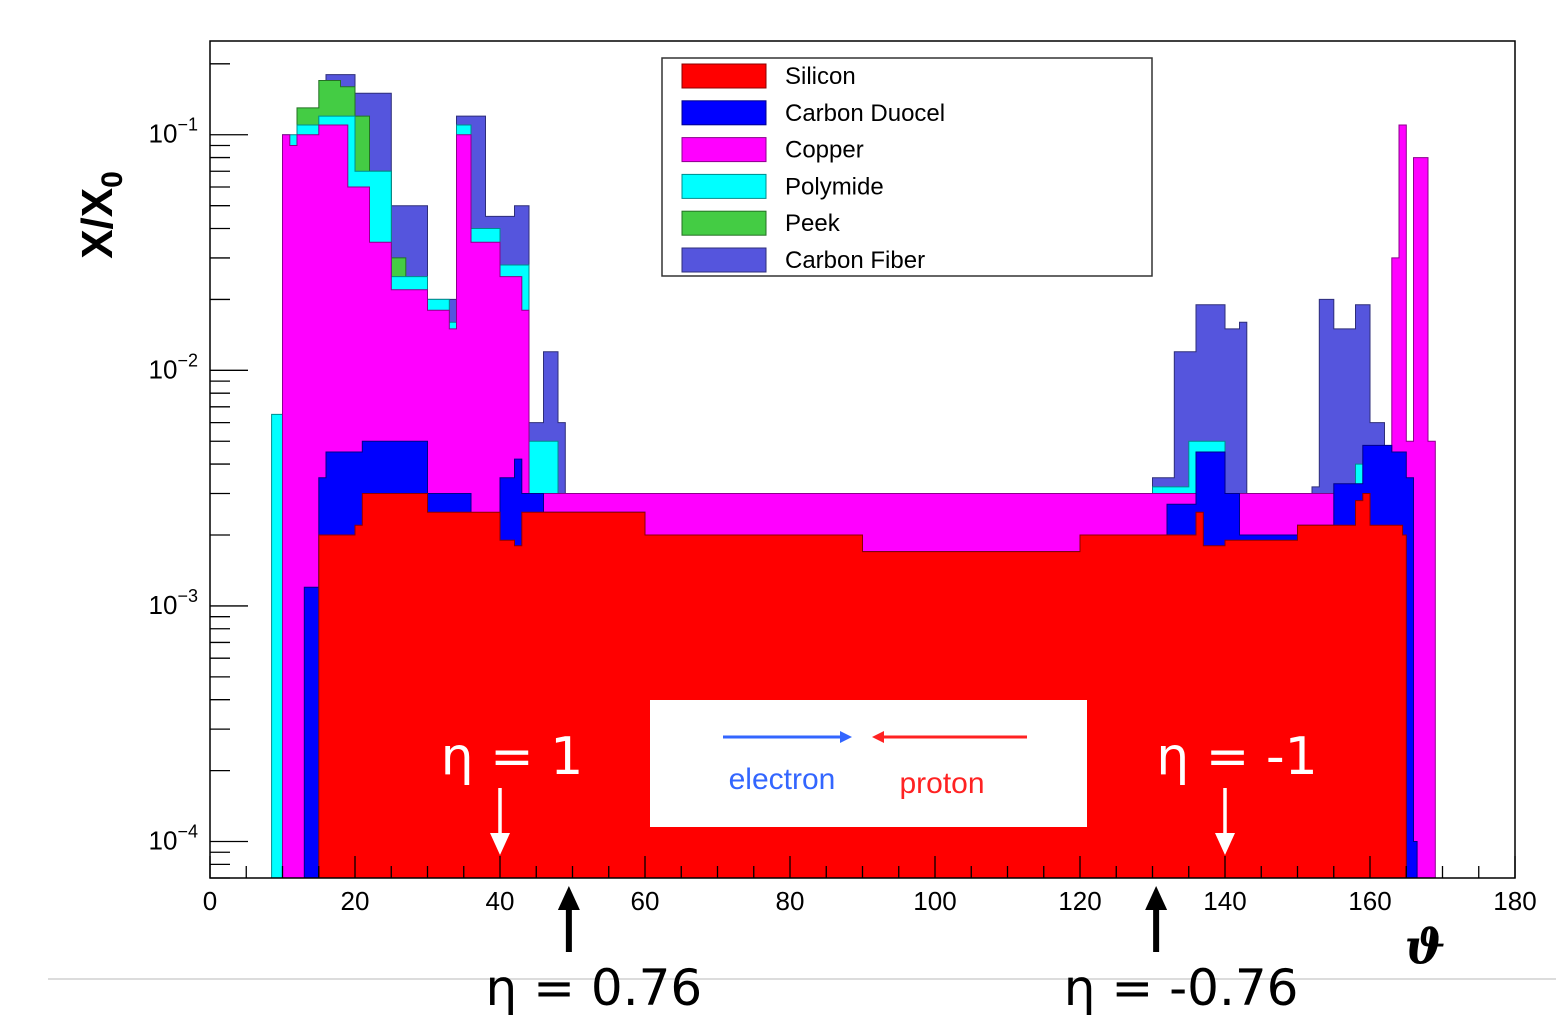 Image resolution: width=1556 pixels, height=1015 pixels. Describe the element at coordinates (173, 367) in the screenshot. I see `y-tick-label: 10⁻²` at that location.